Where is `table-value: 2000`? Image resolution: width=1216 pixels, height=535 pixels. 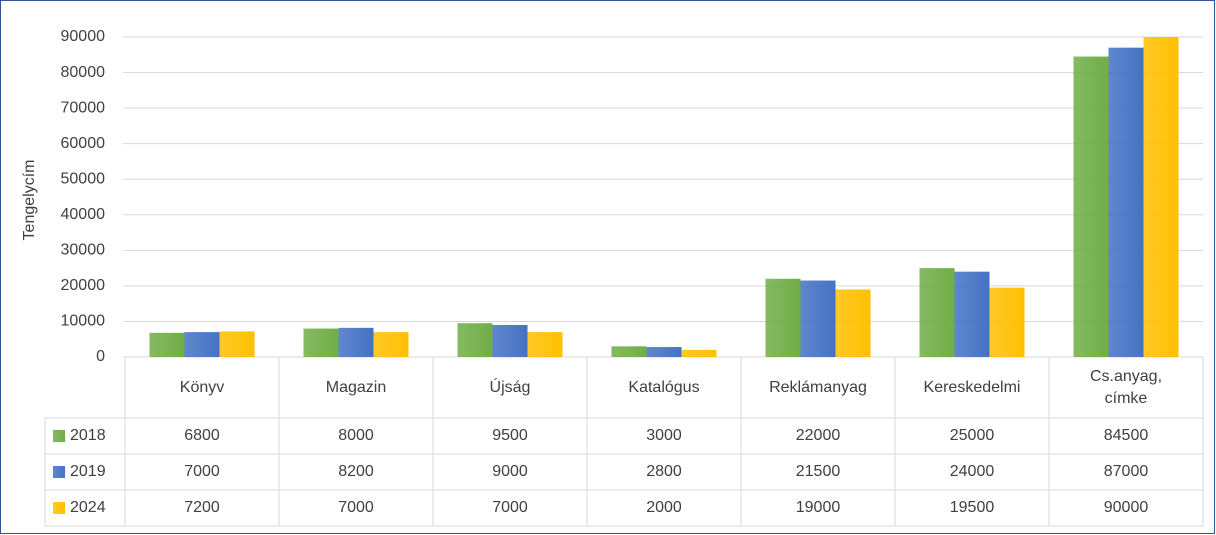
table-value: 2000 is located at coordinates (664, 507).